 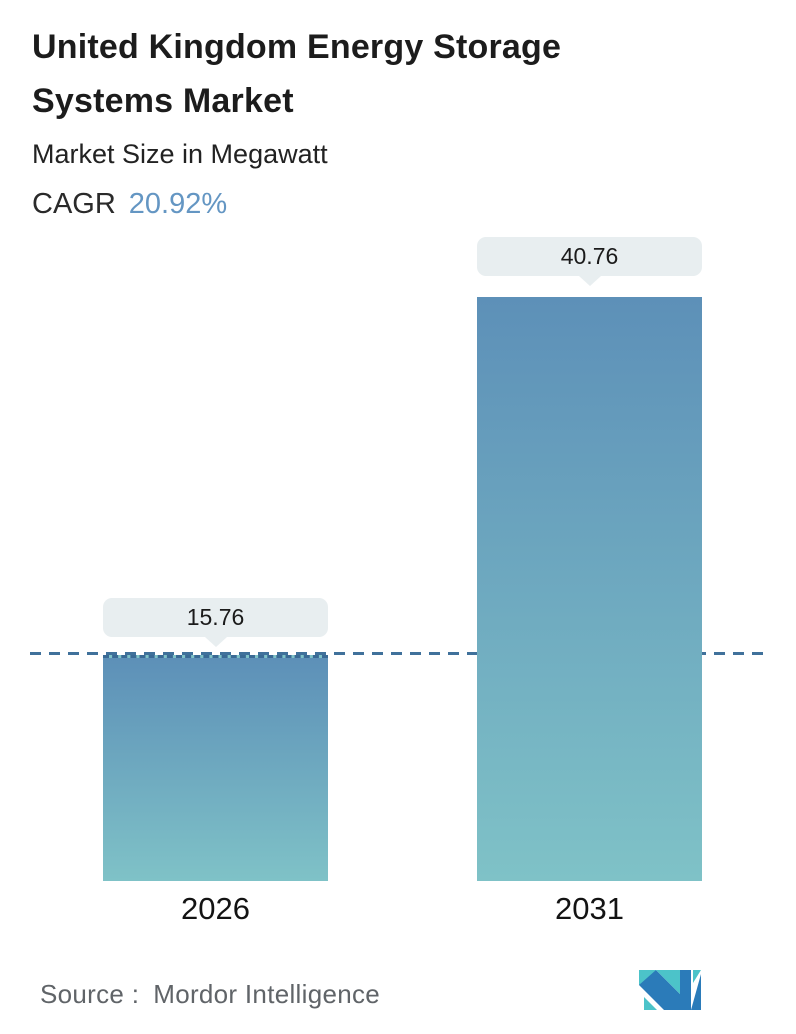 What do you see at coordinates (215, 908) in the screenshot?
I see `x-label-2026: 2026` at bounding box center [215, 908].